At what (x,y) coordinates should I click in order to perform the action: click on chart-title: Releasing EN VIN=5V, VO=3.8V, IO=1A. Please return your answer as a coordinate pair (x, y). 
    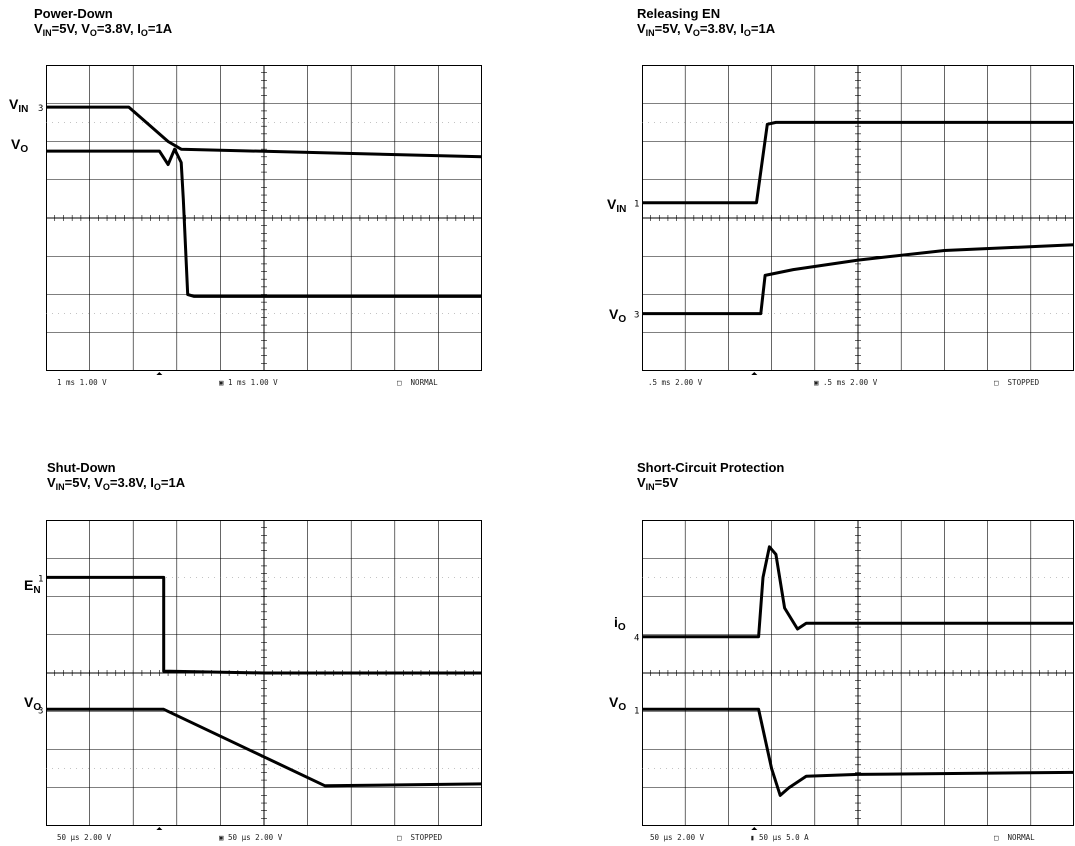
    Looking at the image, I should click on (706, 23).